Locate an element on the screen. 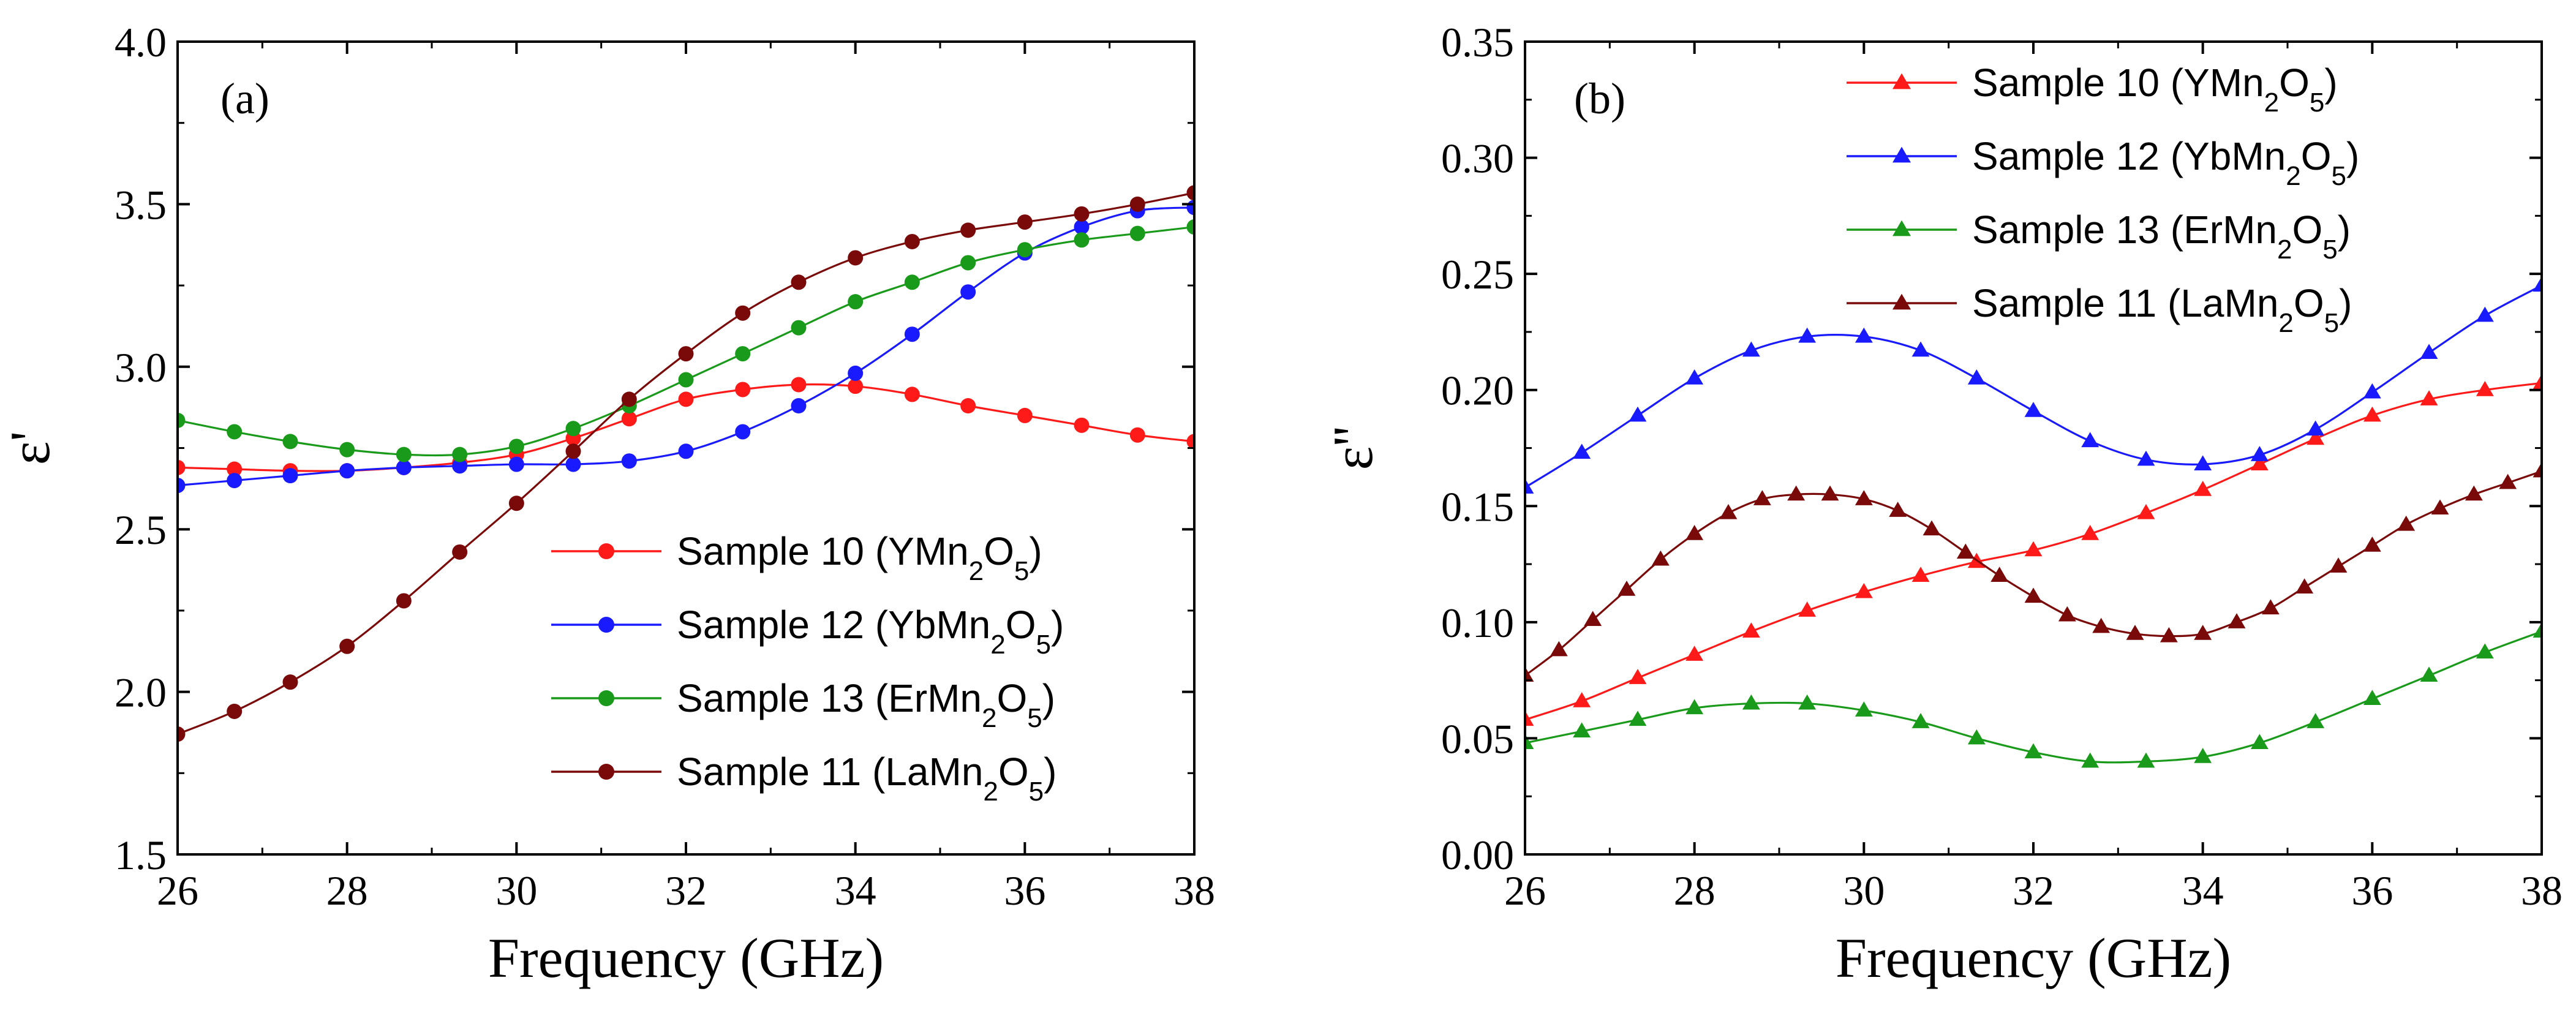  panel-label: (b) is located at coordinates (1599, 98).